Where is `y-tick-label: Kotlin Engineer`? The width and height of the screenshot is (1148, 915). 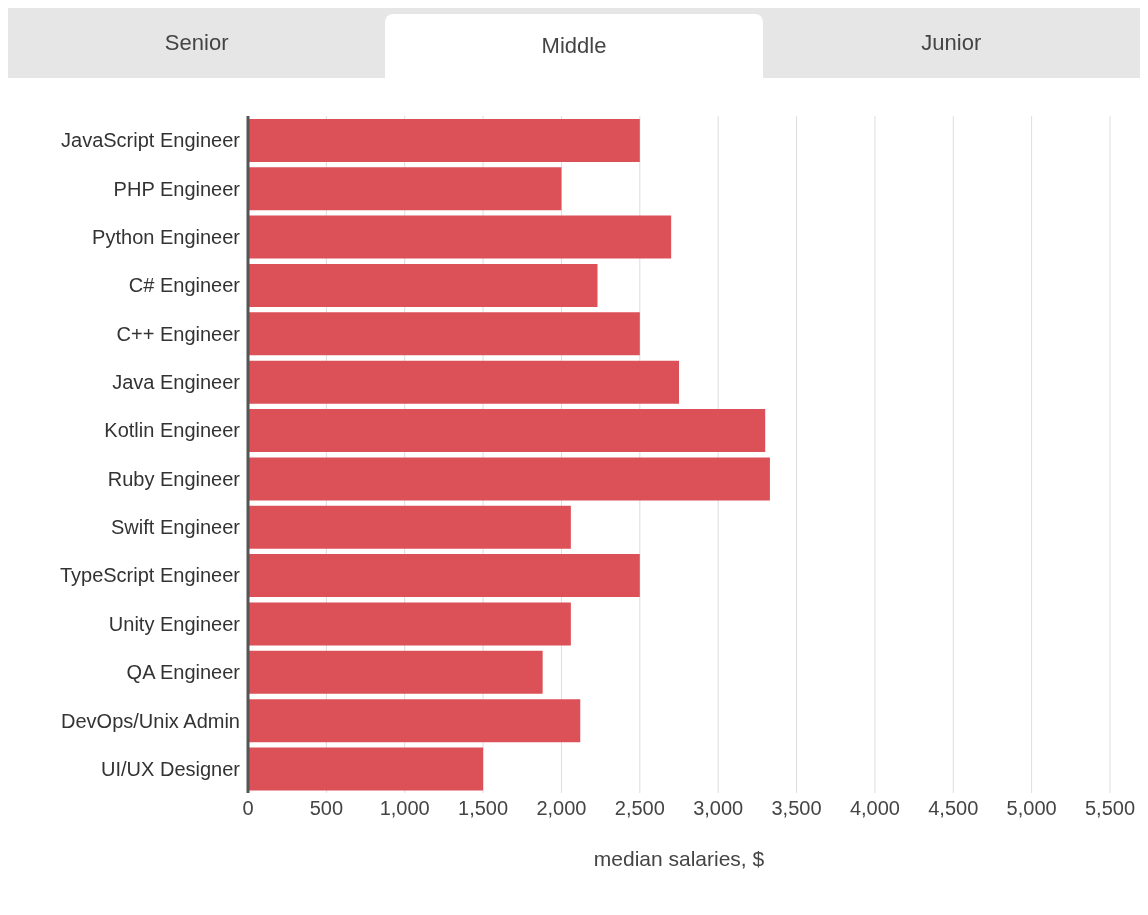
y-tick-label: Kotlin Engineer is located at coordinates (172, 430).